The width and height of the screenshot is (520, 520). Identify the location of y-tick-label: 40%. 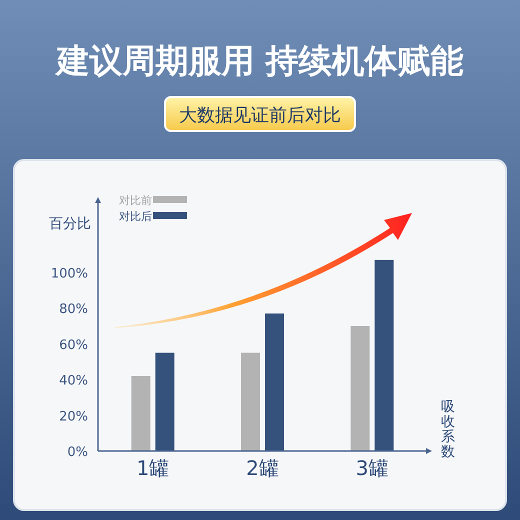
(73, 381).